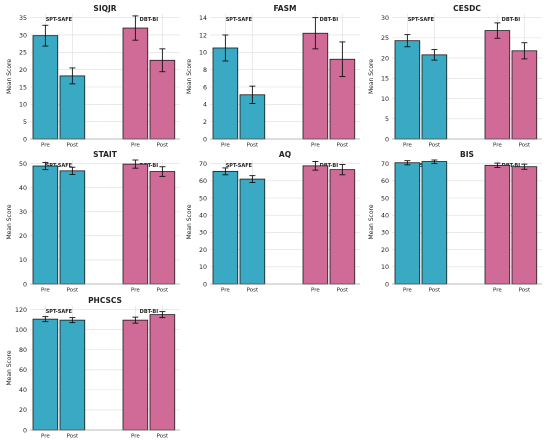 Image resolution: width=550 pixels, height=441 pixels. I want to click on y-tick-label: 120, so click(21, 310).